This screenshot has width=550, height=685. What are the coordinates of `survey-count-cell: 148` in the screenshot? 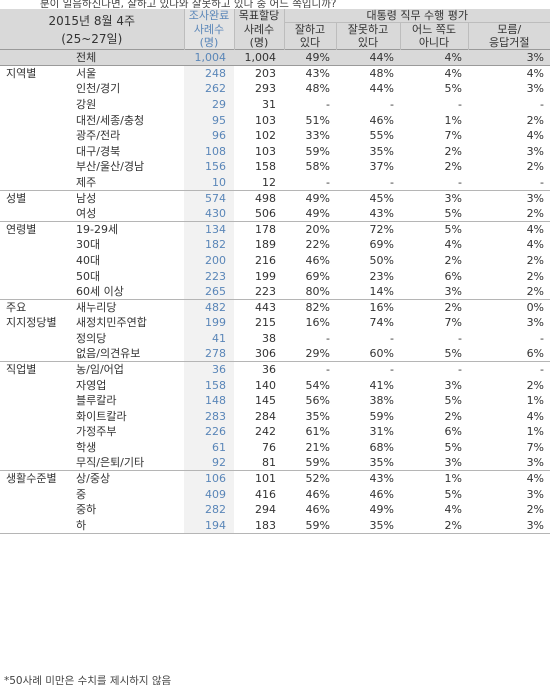 It's located at (209, 400).